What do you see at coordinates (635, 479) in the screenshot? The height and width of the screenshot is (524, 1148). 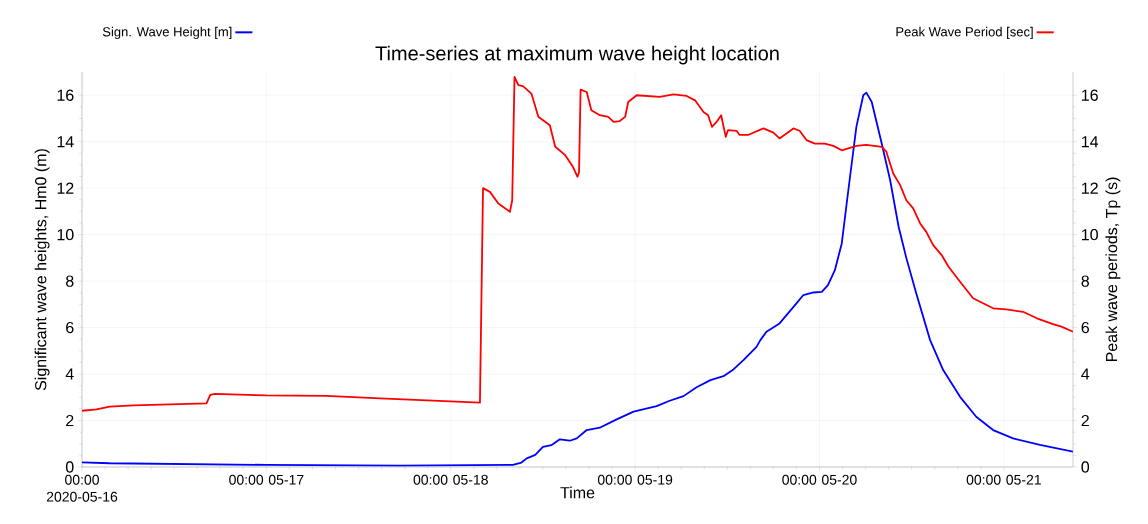 I see `x-tick-label: 00:00 05-19` at bounding box center [635, 479].